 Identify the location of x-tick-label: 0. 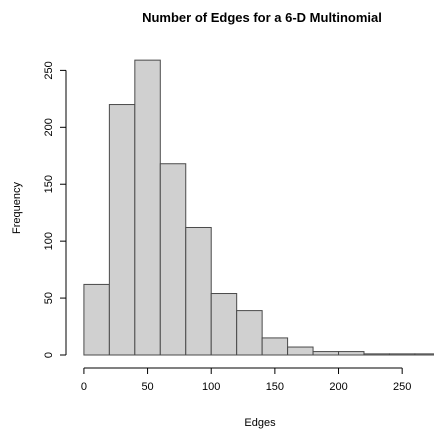
(84, 387).